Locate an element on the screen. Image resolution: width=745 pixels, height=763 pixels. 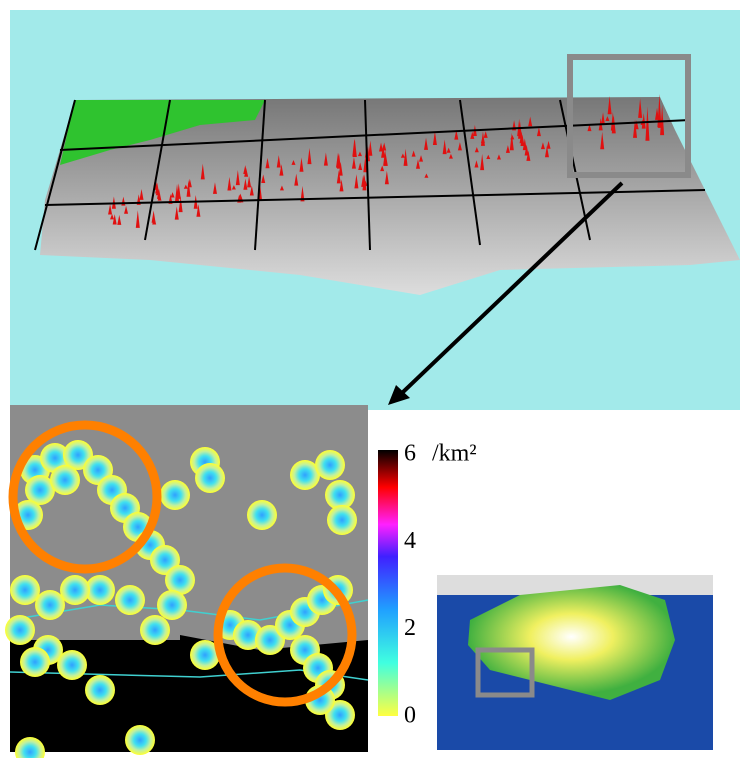
continent is located at coordinates (571, 642).